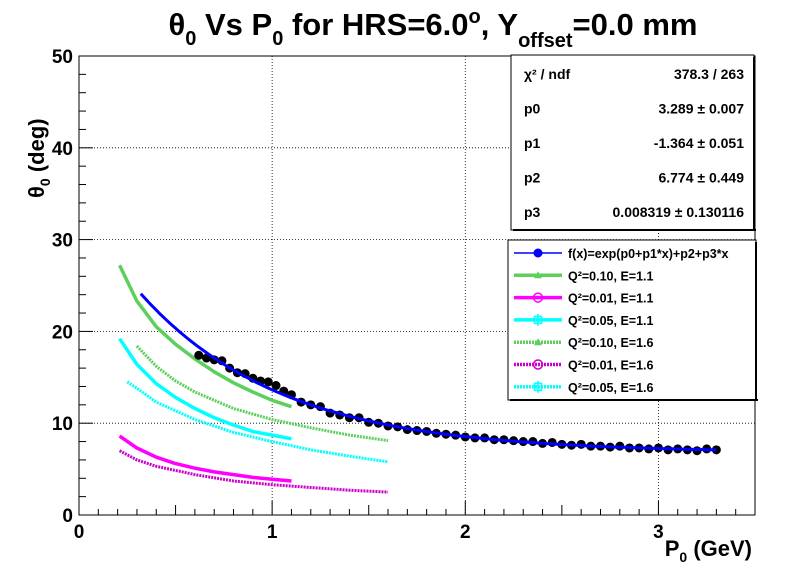 The width and height of the screenshot is (796, 572). Describe the element at coordinates (611, 299) in the screenshot. I see `legend-label: Q²=0.01, E=1.1` at that location.